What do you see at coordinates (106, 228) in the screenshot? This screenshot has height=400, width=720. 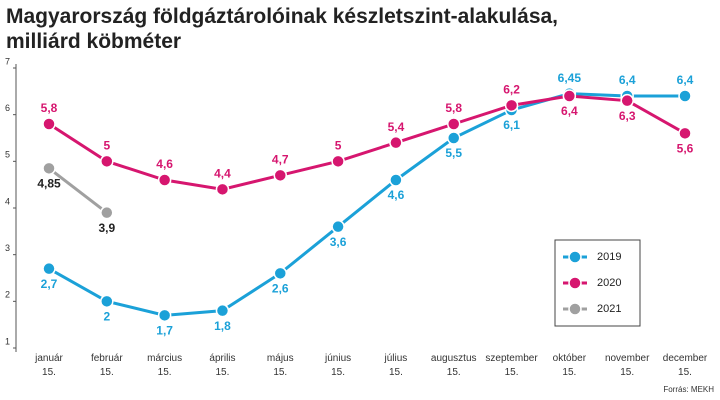 I see `data-label: 3,9` at bounding box center [106, 228].